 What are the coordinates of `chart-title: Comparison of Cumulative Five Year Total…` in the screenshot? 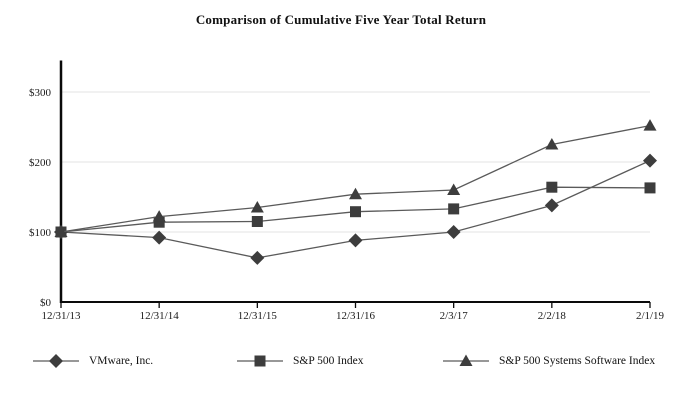 It's located at (341, 19).